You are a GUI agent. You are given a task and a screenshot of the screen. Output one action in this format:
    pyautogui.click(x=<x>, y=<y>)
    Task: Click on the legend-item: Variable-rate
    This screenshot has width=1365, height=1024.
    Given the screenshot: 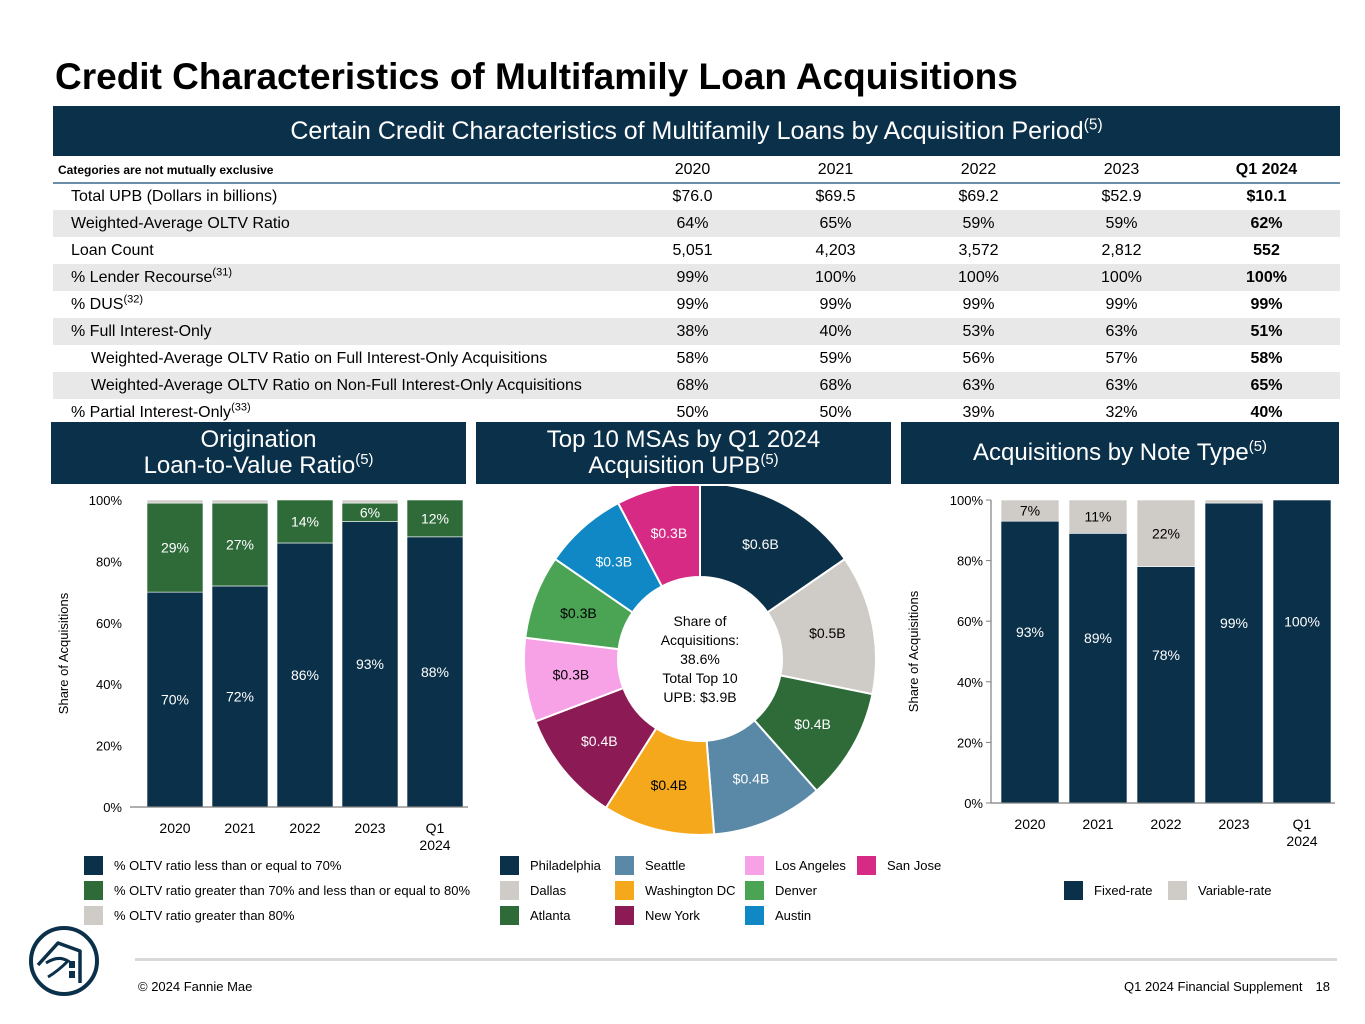 What is the action you would take?
    pyautogui.click(x=1219, y=890)
    